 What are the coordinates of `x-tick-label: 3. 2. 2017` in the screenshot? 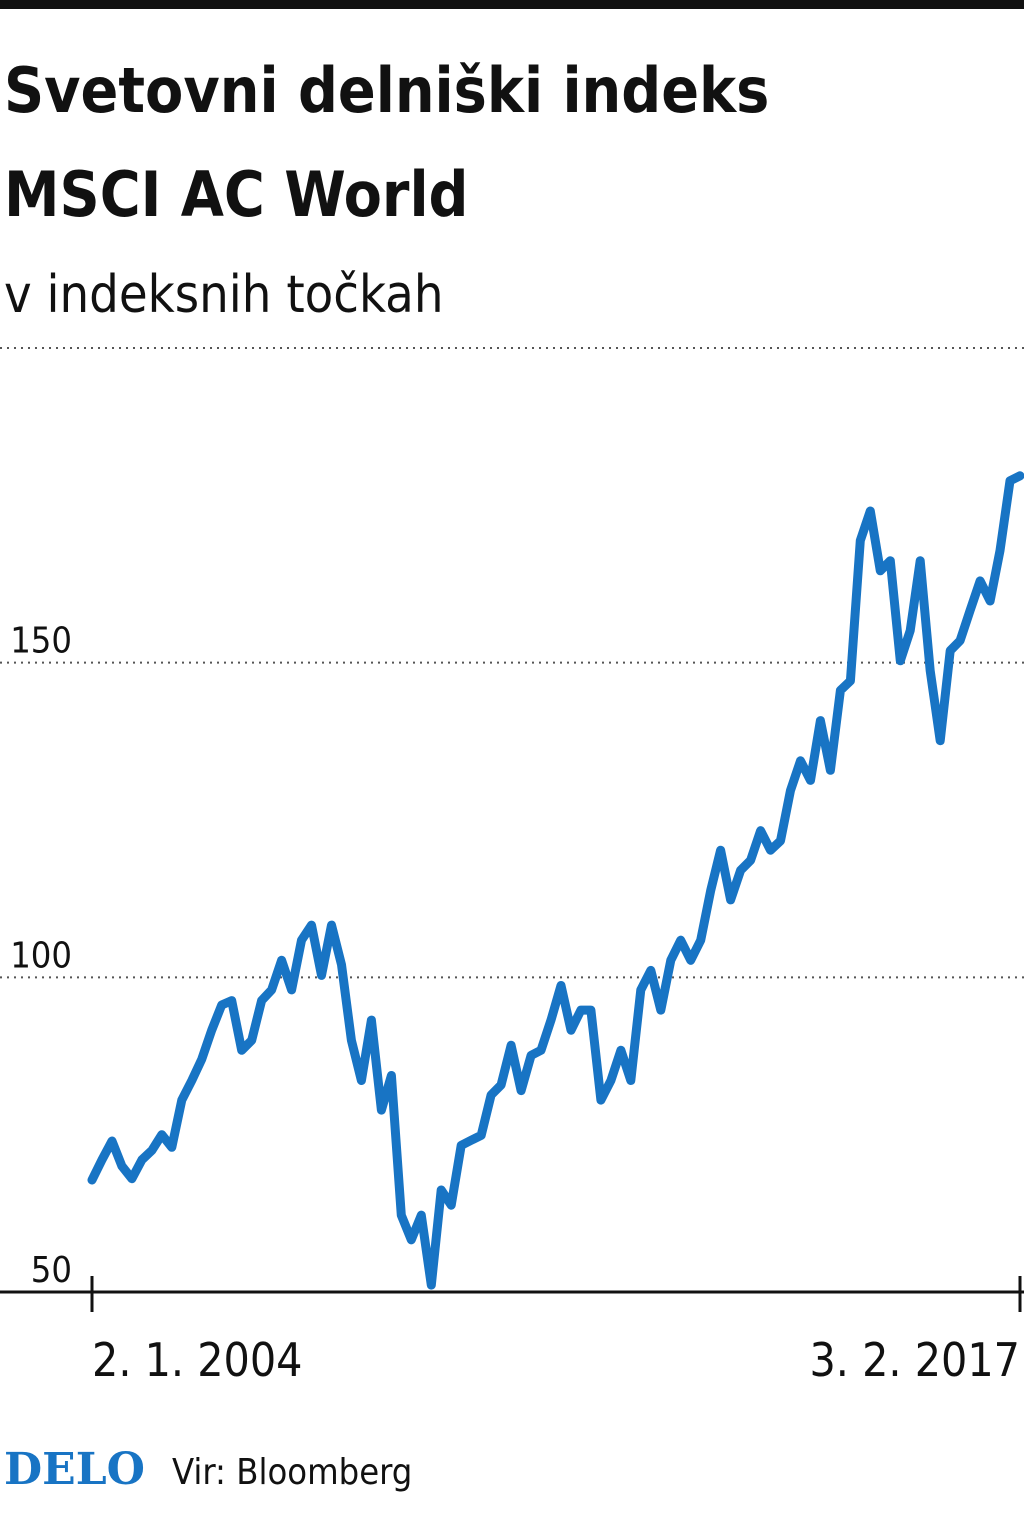 It's located at (914, 1360).